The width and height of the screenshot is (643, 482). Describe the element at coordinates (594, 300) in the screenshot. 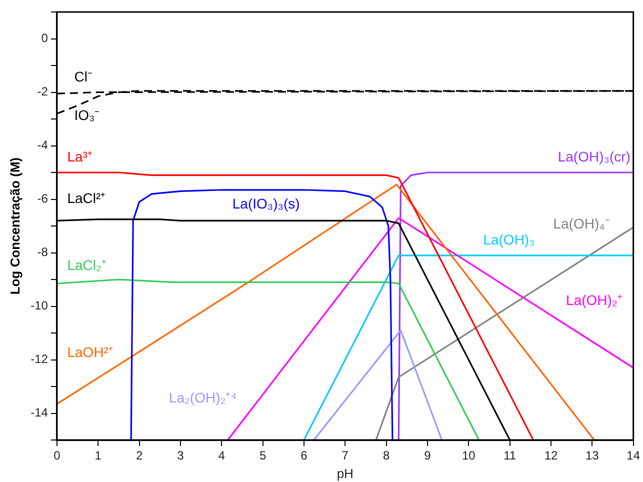

I see `series-label: La(OH)₂⁺` at that location.